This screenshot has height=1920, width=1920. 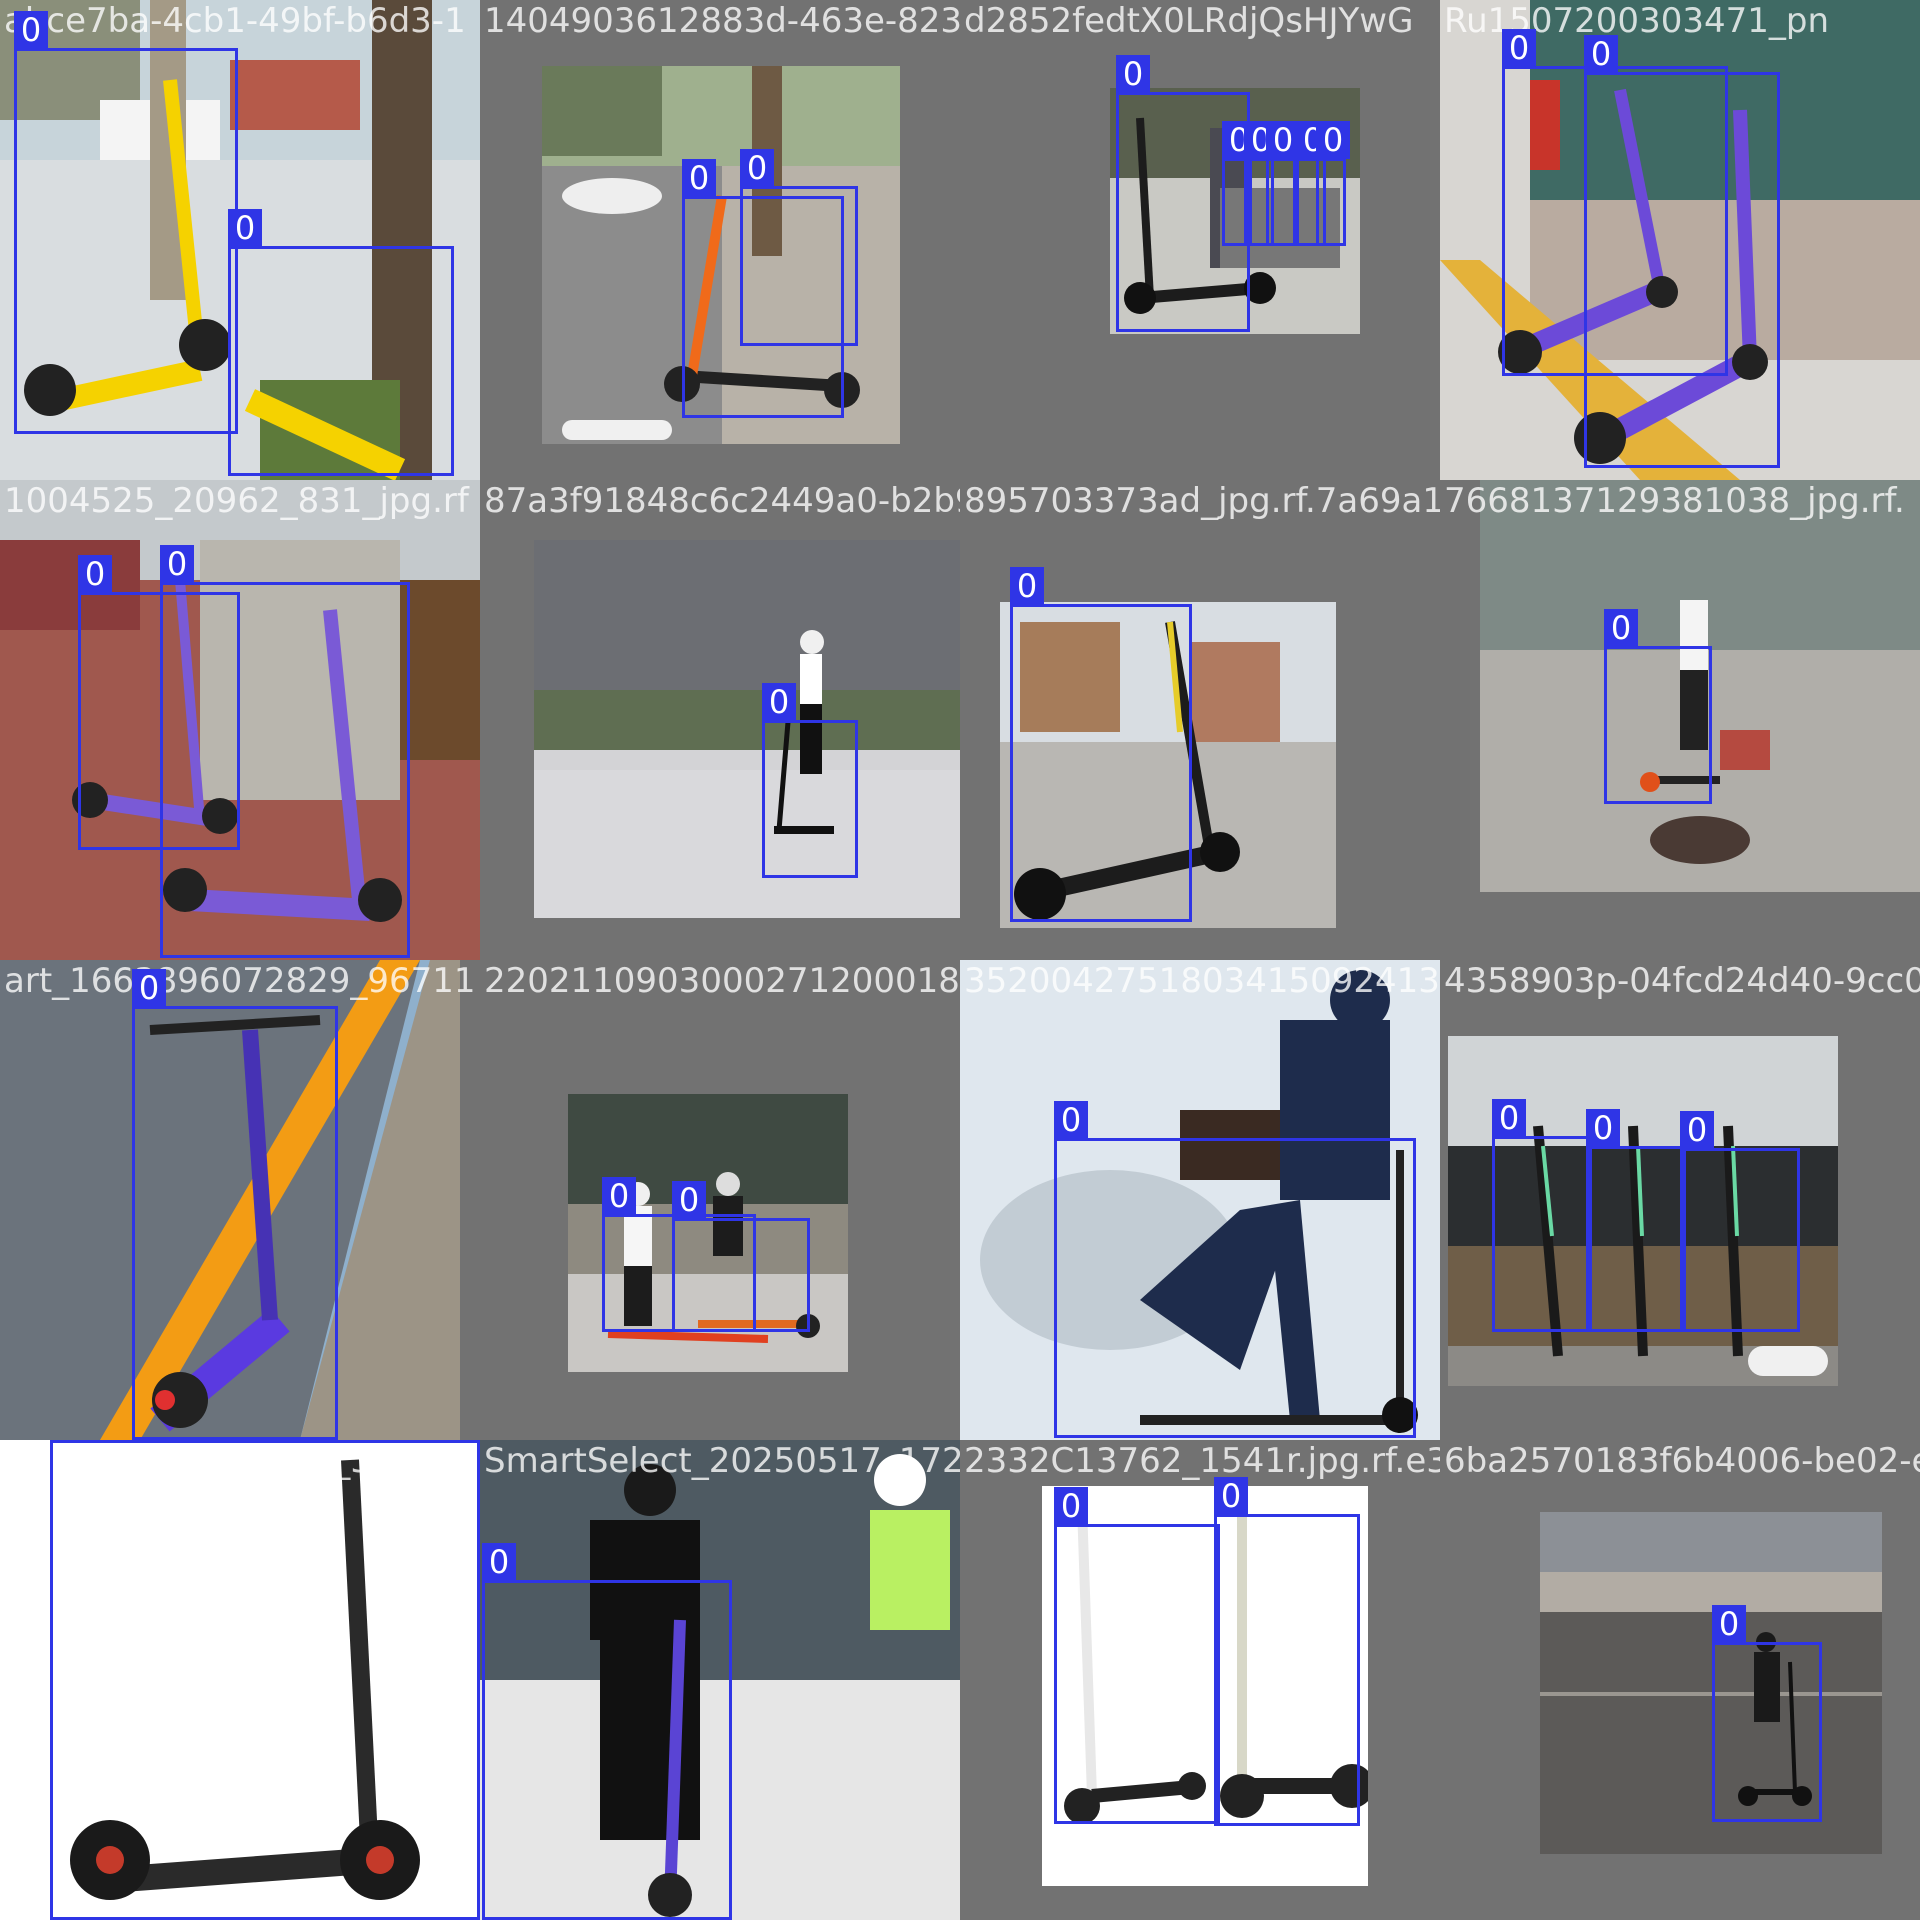 I want to click on tile-14: SmartSelect_20250517_172 0, so click(x=720, y=1680).